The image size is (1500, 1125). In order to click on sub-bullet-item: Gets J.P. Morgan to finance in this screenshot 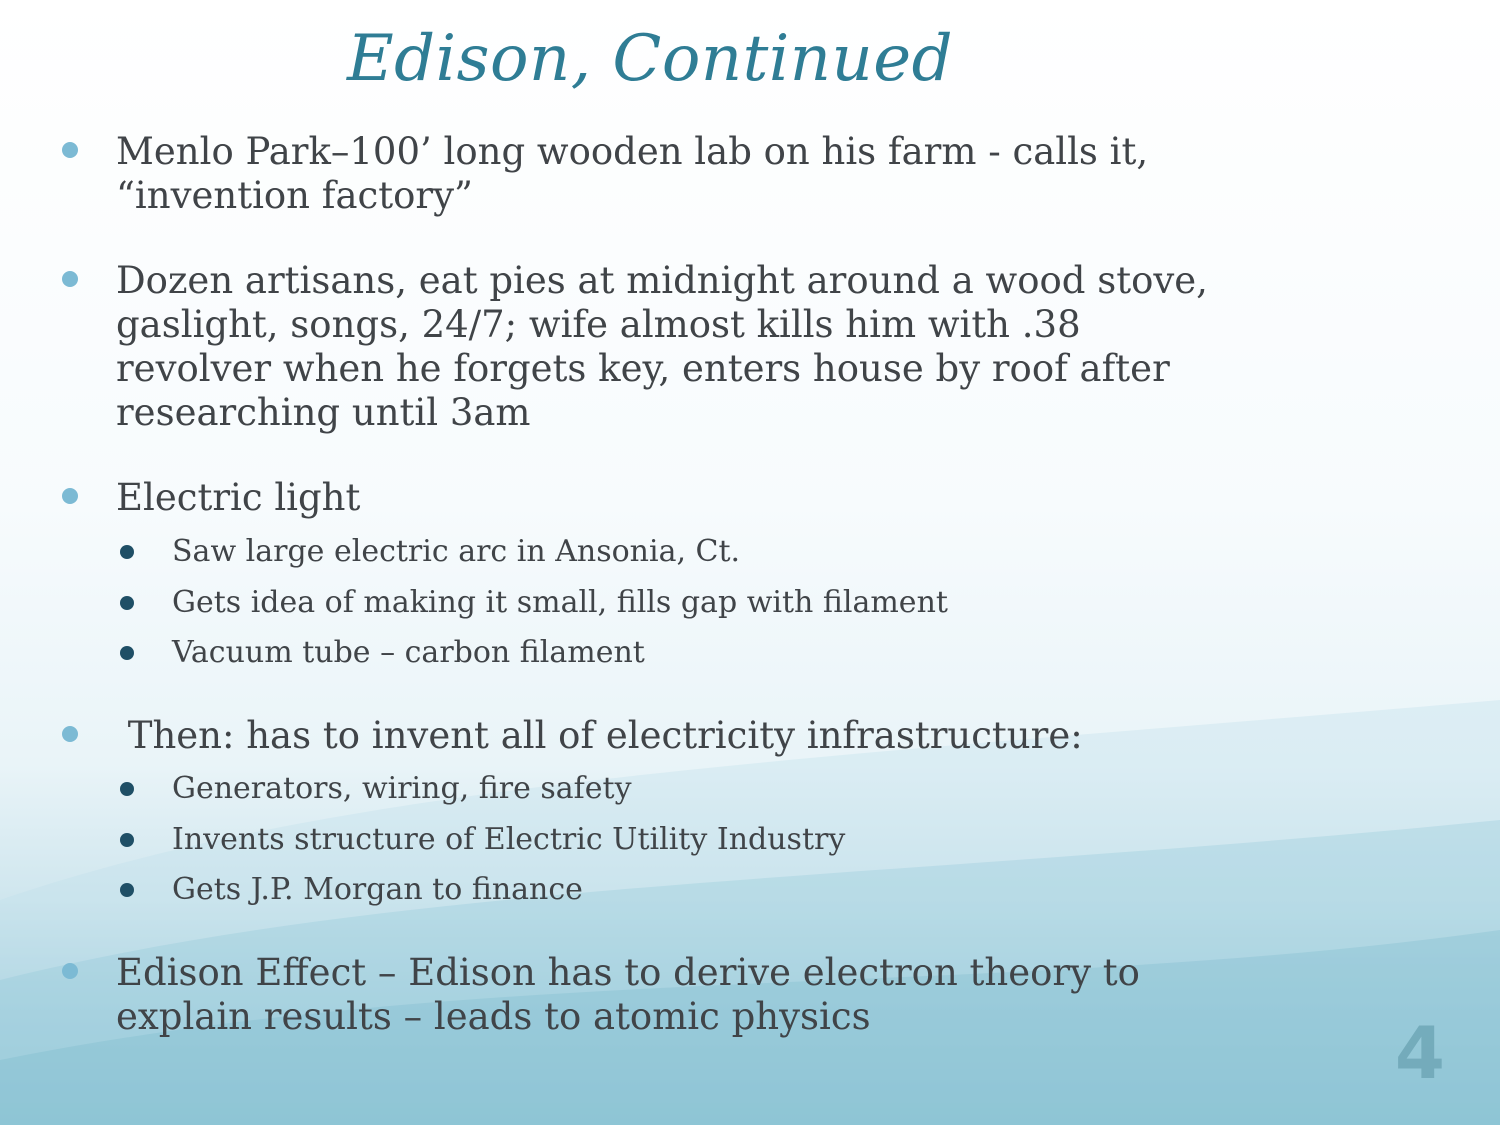, I will do `click(646, 890)`.